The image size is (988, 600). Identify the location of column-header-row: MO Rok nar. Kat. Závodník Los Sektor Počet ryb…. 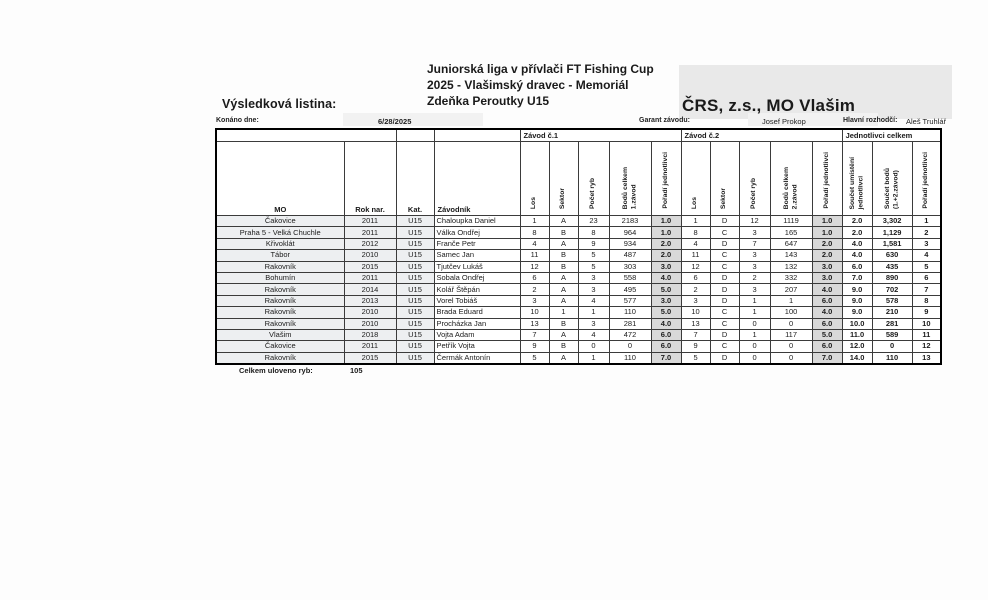
(578, 178).